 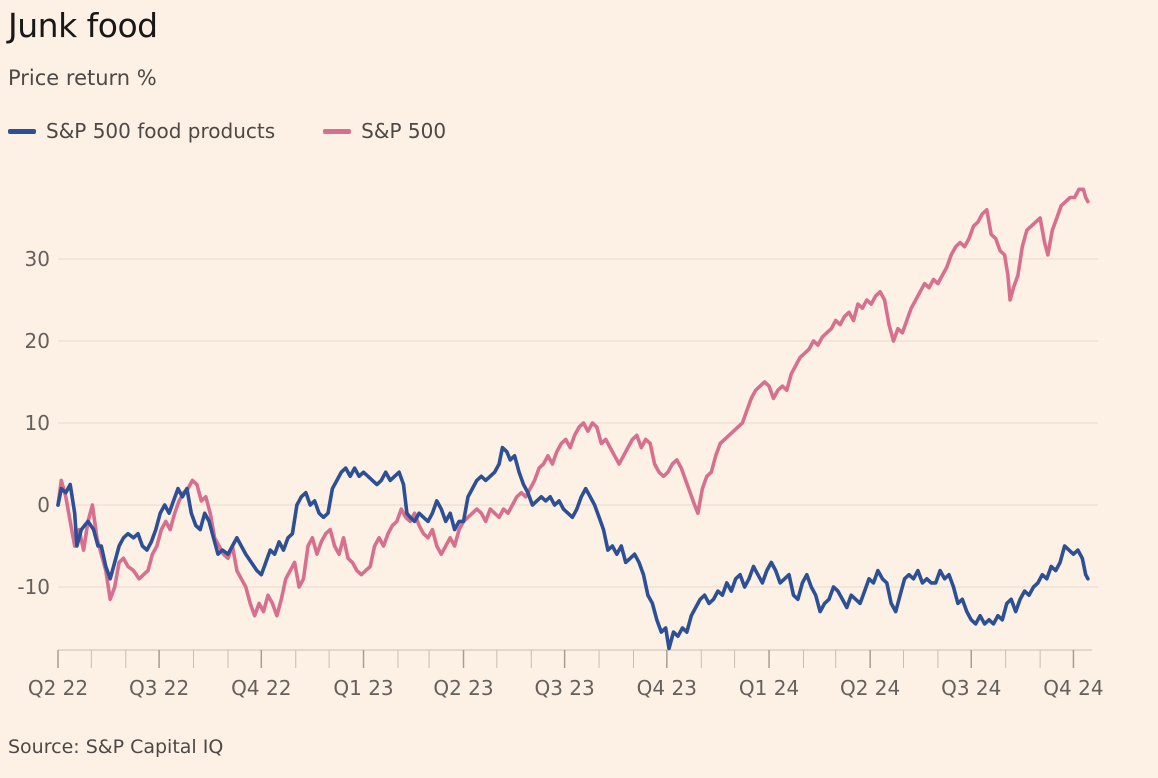 What do you see at coordinates (769, 688) in the screenshot?
I see `x-tick-label: Q1 24` at bounding box center [769, 688].